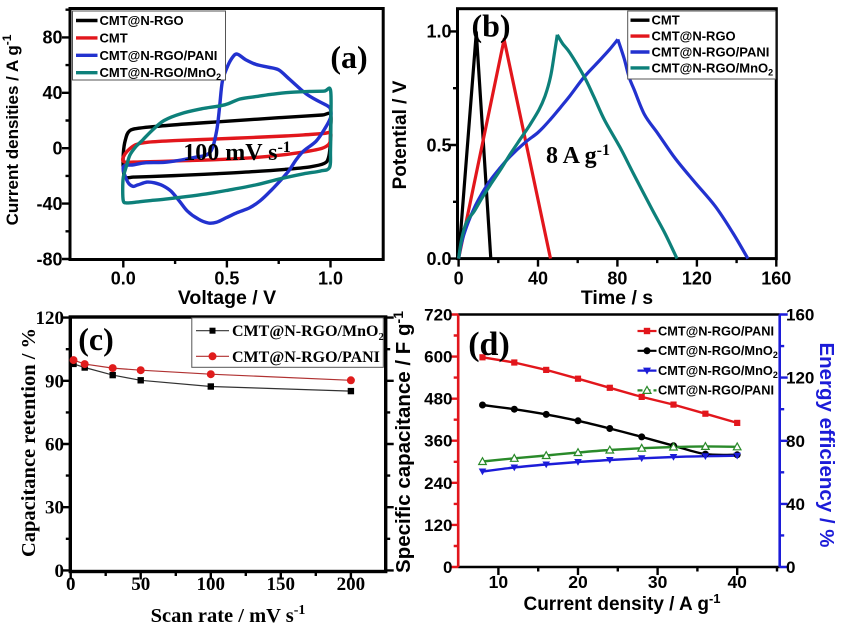 This screenshot has height=630, width=841. What do you see at coordinates (96, 339) in the screenshot?
I see `svg-text: (c)` at bounding box center [96, 339].